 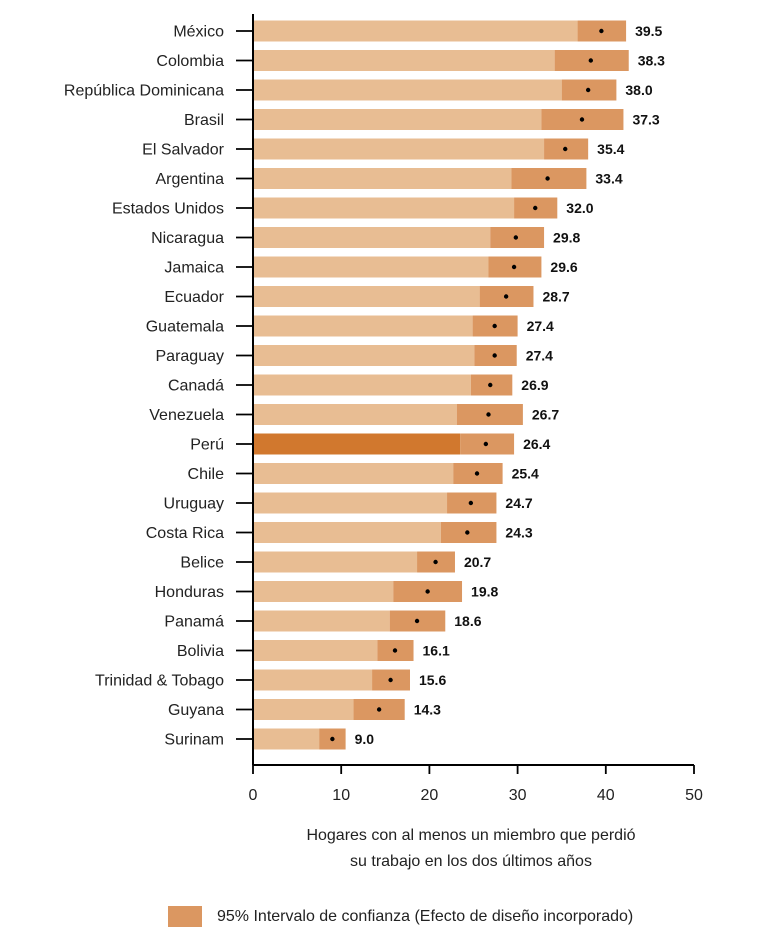 I want to click on value-label-19: 19.8, so click(x=484, y=592).